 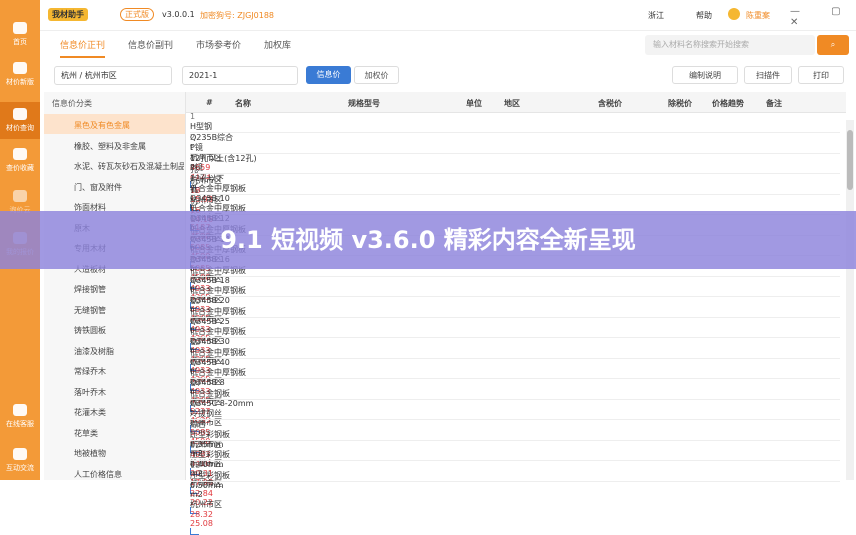 I want to click on tab: 信息价正刊, so click(x=83, y=48).